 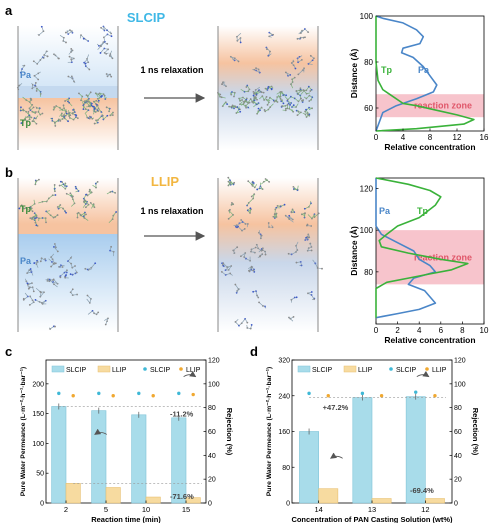 What do you see at coordinates (76, 370) in the screenshot?
I see `legend-label-slcip: SLCIP` at bounding box center [76, 370].